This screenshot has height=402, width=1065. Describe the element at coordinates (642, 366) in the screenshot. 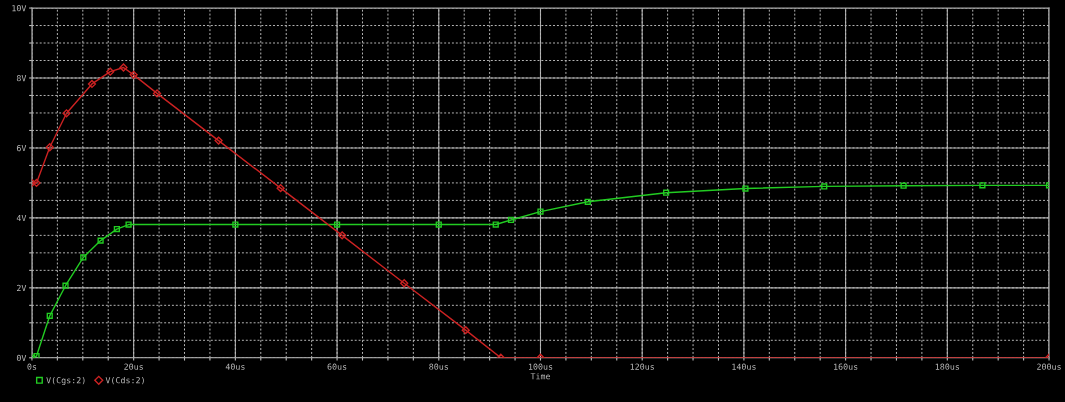

I see `x-tick-label: 120us` at that location.